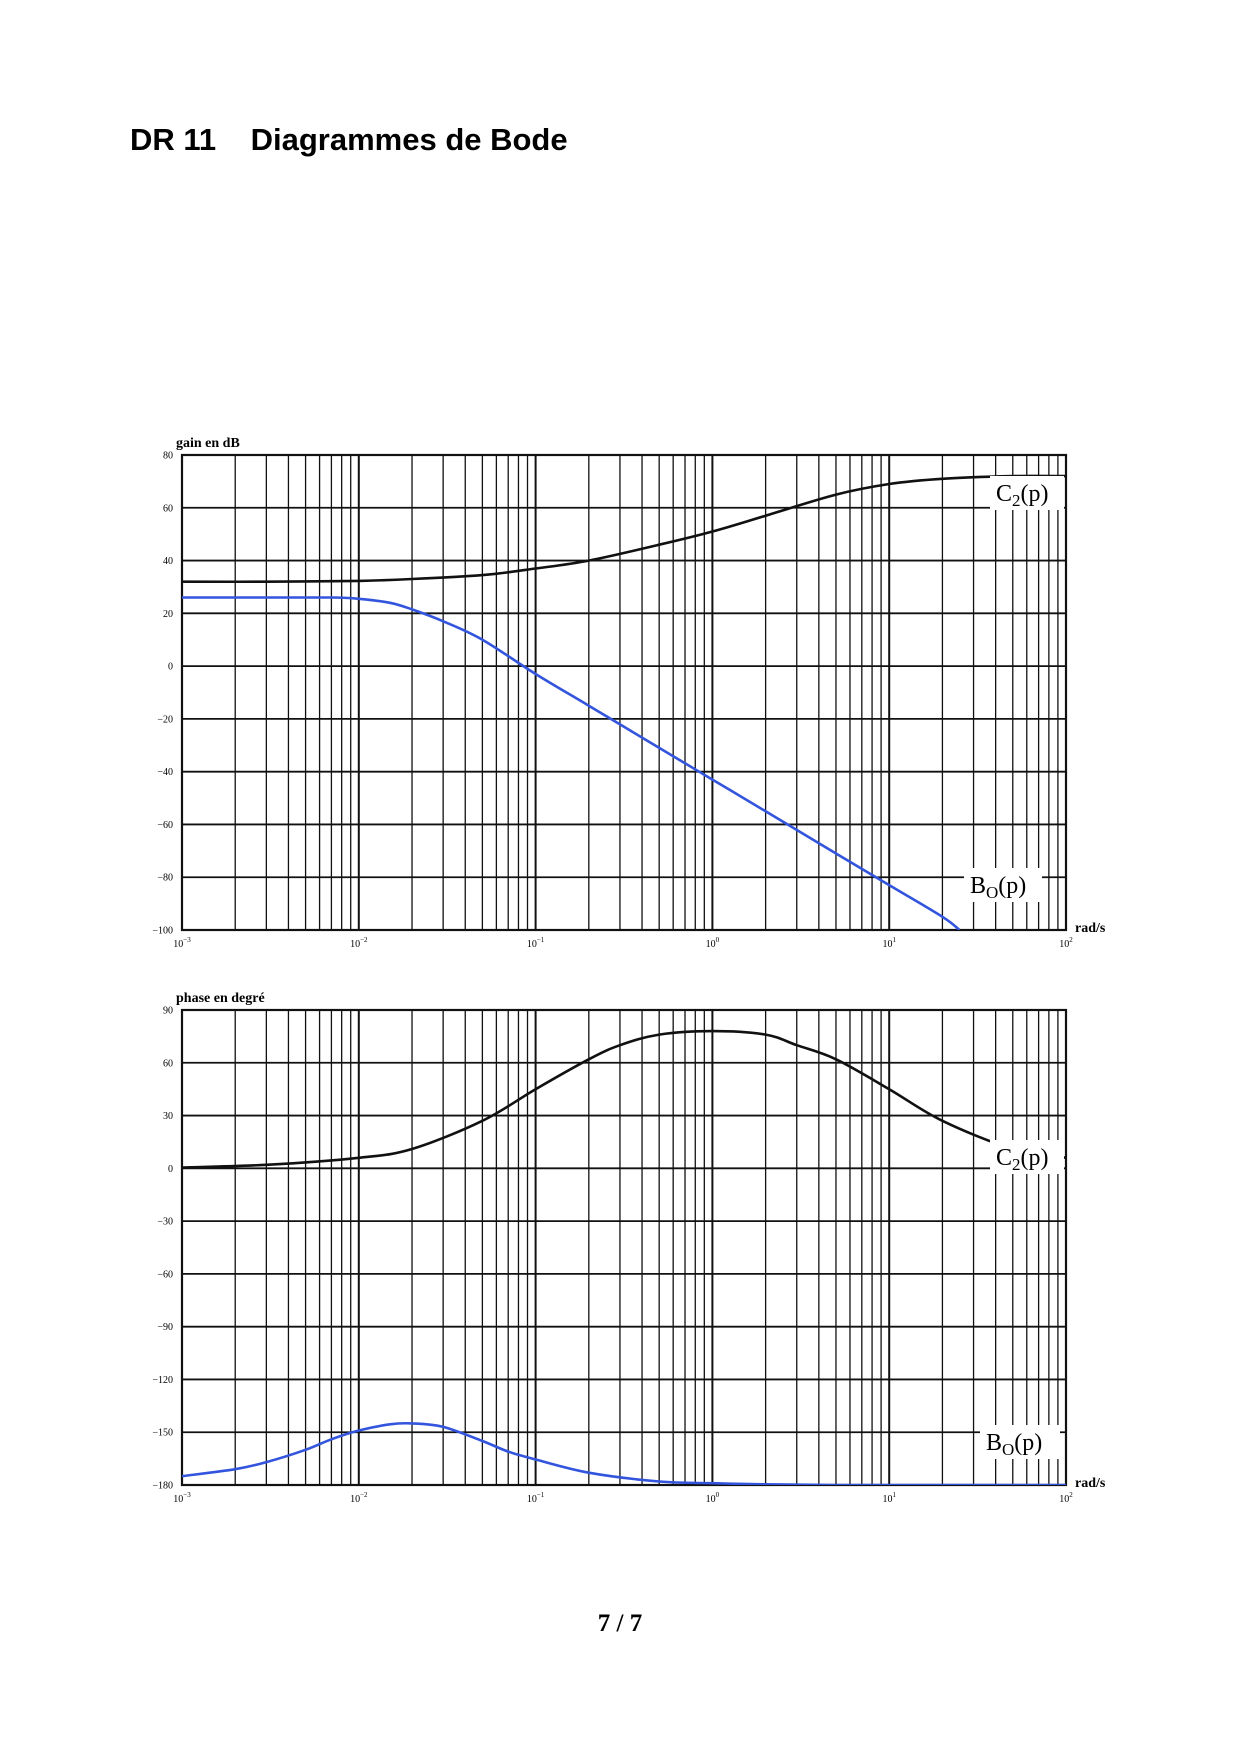 The width and height of the screenshot is (1240, 1754). Describe the element at coordinates (168, 456) in the screenshot. I see `y-tick-label: 80` at that location.